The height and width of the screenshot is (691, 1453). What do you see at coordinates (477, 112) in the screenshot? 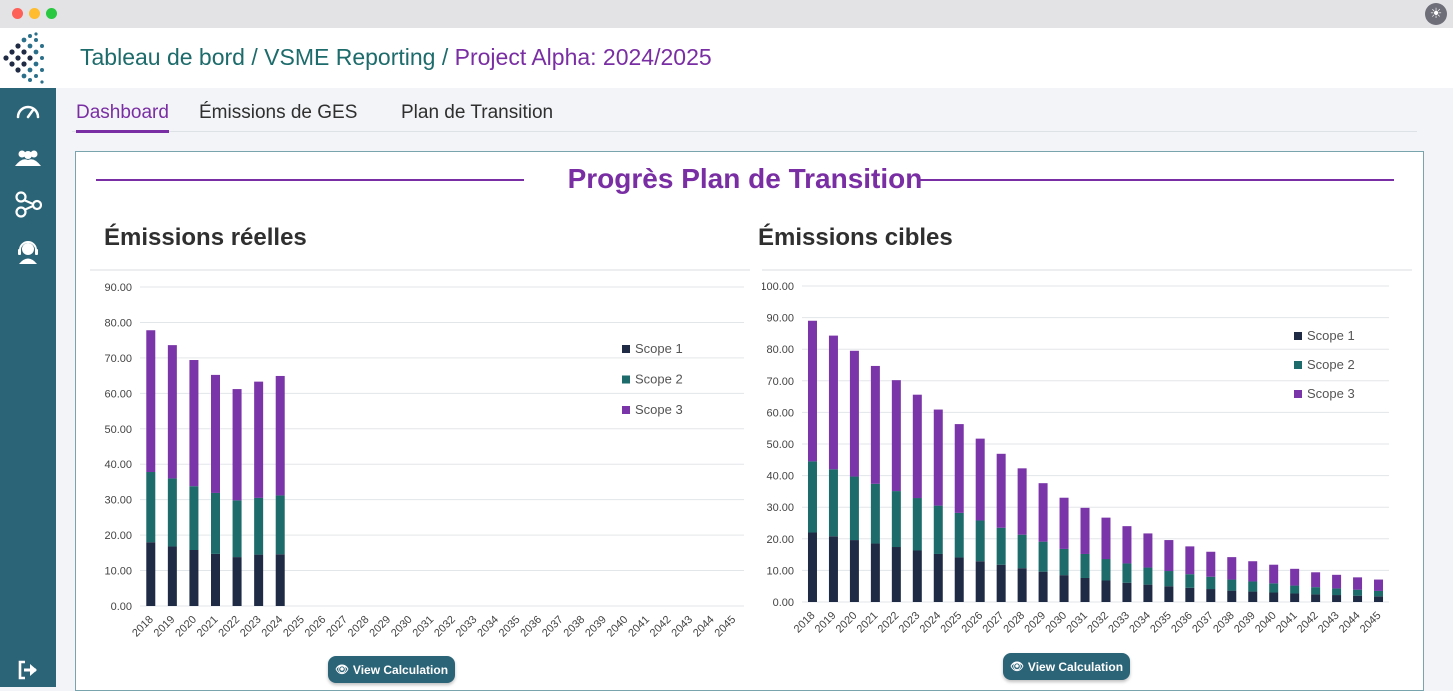
I see `tab-plan-de-transition: Plan de Transition` at bounding box center [477, 112].